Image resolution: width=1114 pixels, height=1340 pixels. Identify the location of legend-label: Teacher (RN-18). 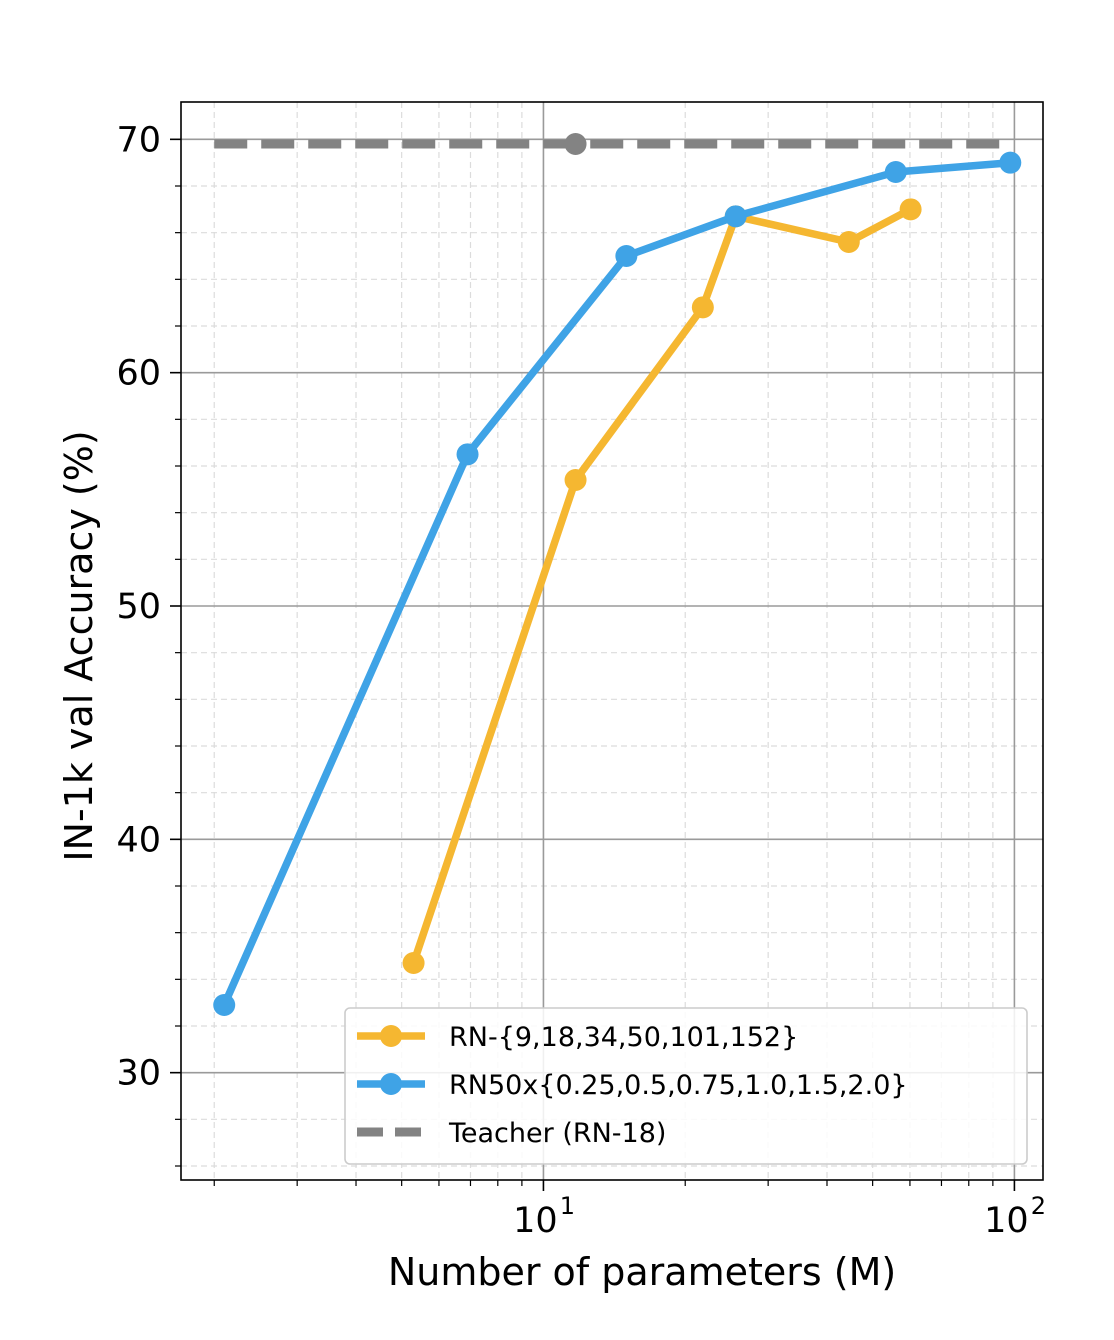
(557, 1133).